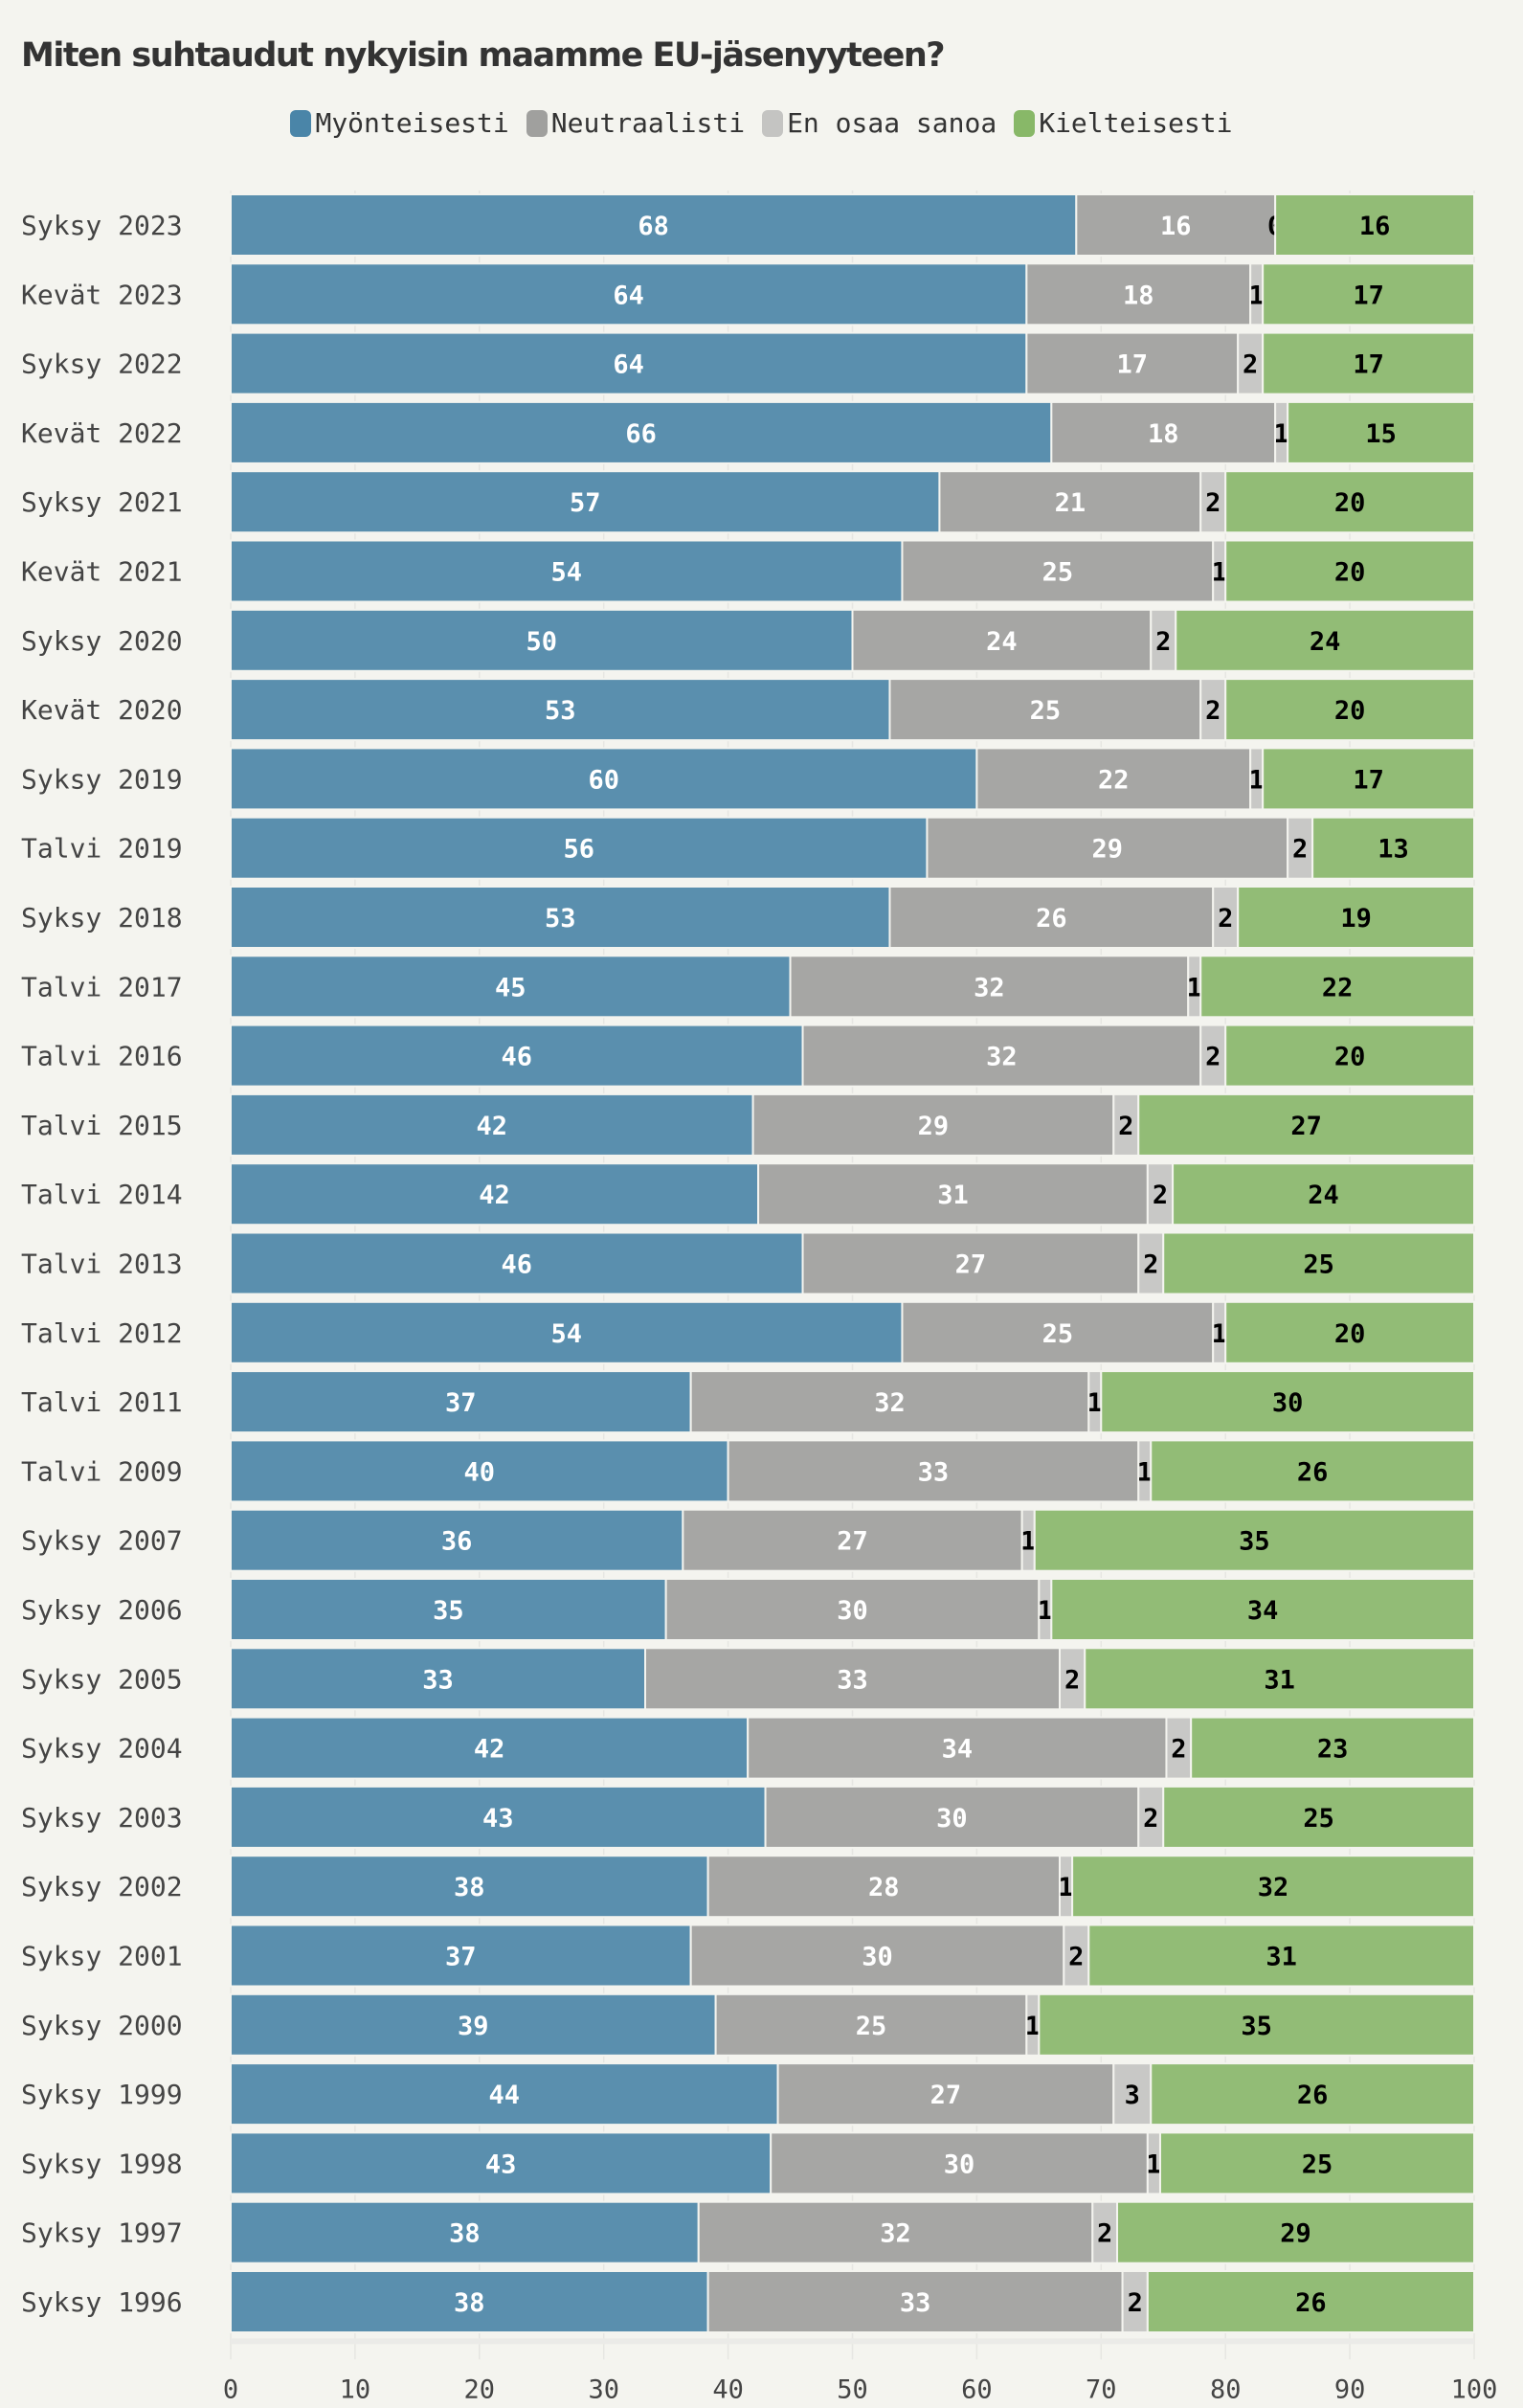  What do you see at coordinates (495, 1196) in the screenshot?
I see `data-label: 42` at bounding box center [495, 1196].